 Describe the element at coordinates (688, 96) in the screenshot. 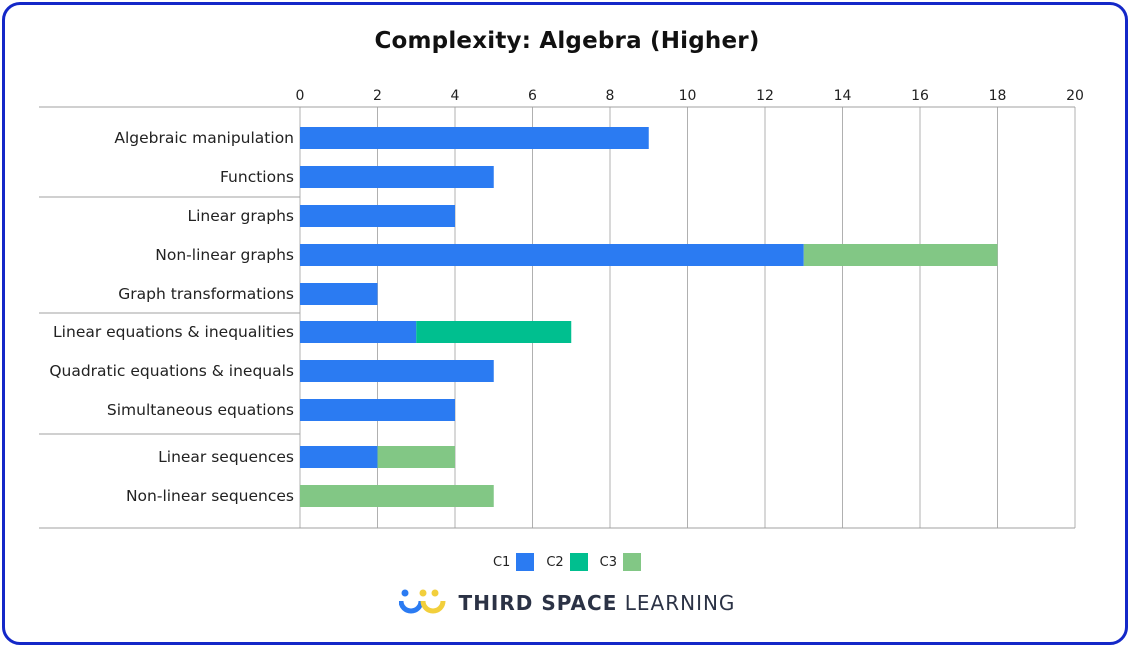

I see `x-tick-label: 10` at that location.